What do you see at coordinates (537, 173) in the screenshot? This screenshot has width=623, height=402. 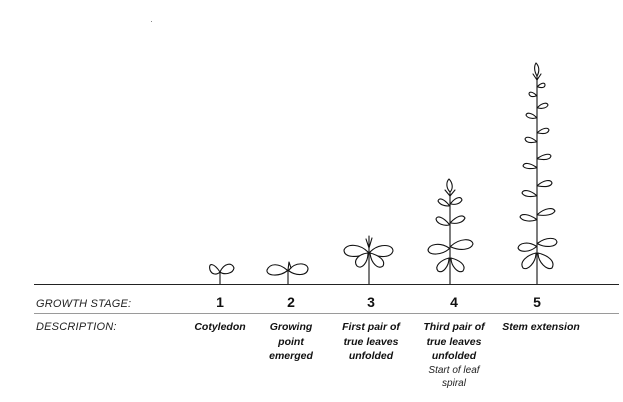 I see `stem-extension-plant-icon` at bounding box center [537, 173].